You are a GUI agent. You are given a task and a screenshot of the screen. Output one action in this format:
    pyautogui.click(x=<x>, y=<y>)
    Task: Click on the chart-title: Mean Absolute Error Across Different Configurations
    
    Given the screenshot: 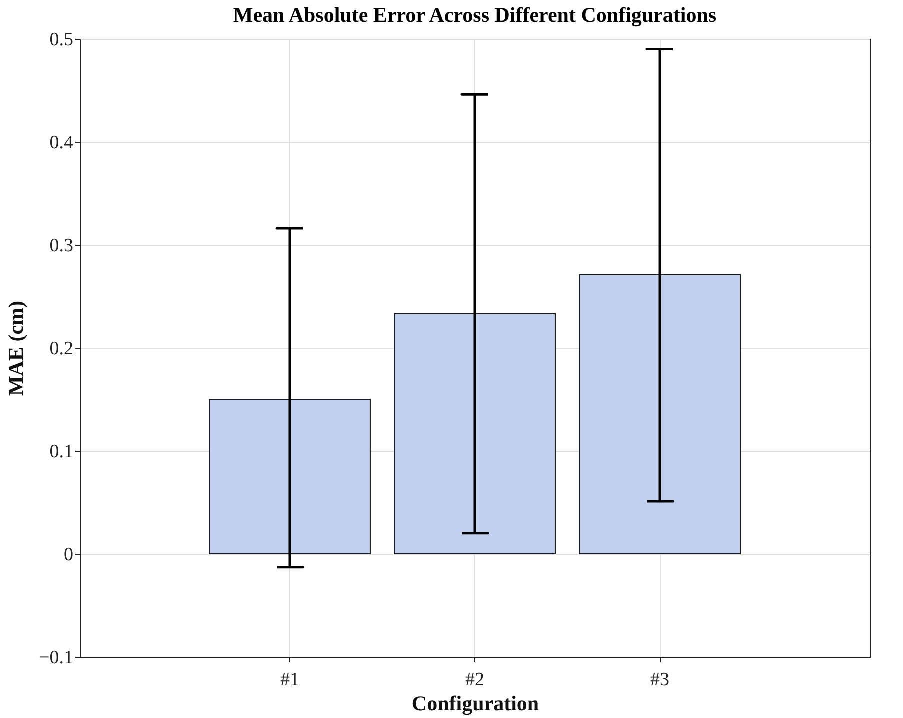 What is the action you would take?
    pyautogui.click(x=475, y=15)
    